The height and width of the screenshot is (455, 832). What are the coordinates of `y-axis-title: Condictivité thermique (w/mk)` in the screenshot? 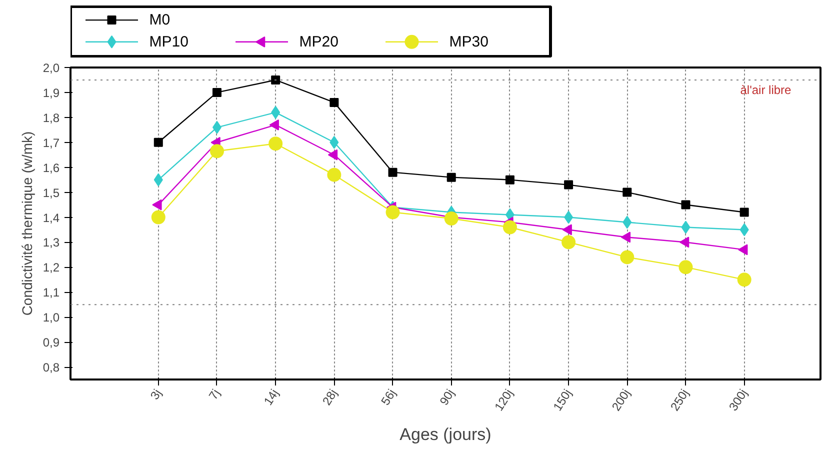 It's located at (26, 223).